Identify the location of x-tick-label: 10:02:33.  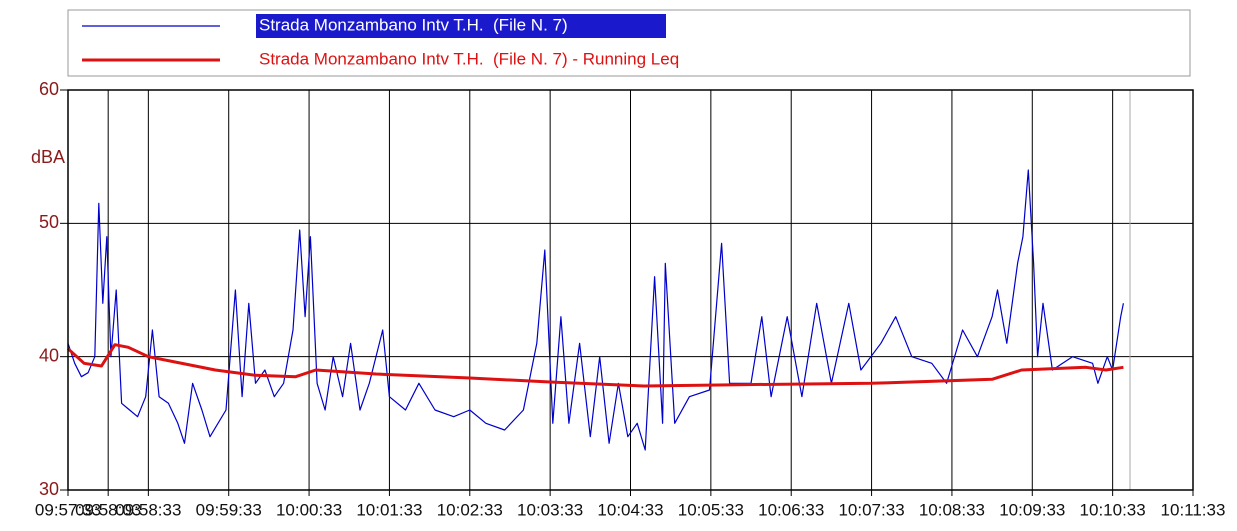
(470, 509).